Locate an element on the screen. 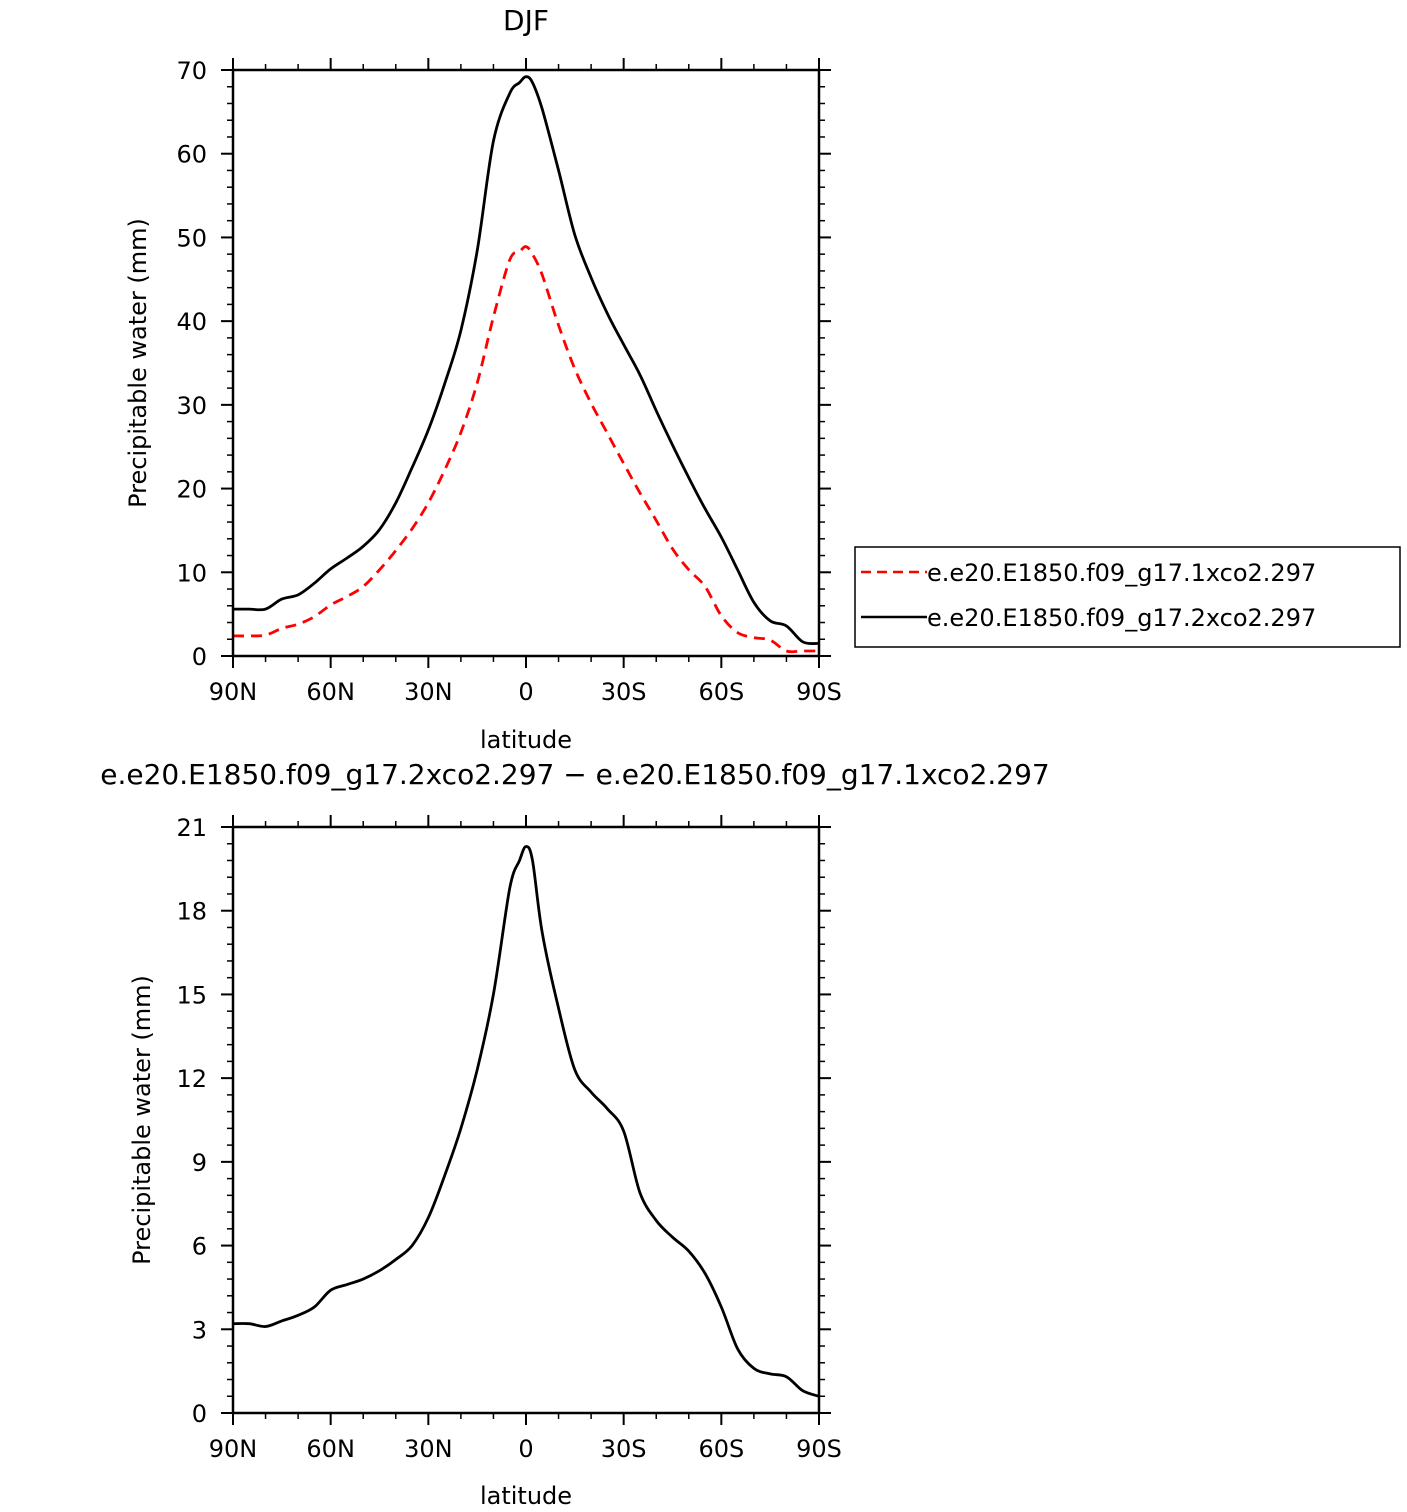  bottom-y-tick-label: 18 is located at coordinates (191, 912).